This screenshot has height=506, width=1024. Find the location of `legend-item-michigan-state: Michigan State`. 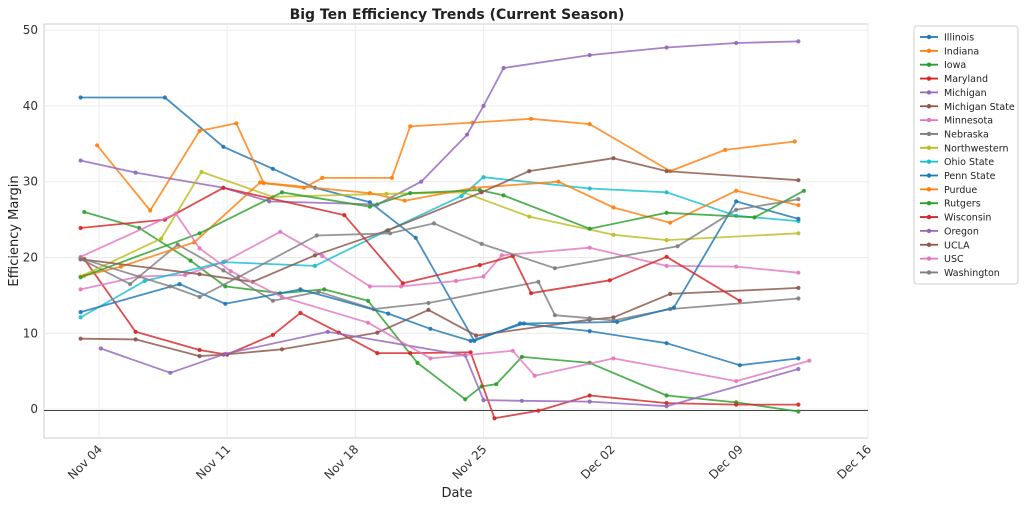

legend-item-michigan-state: Michigan State is located at coordinates (967, 107).